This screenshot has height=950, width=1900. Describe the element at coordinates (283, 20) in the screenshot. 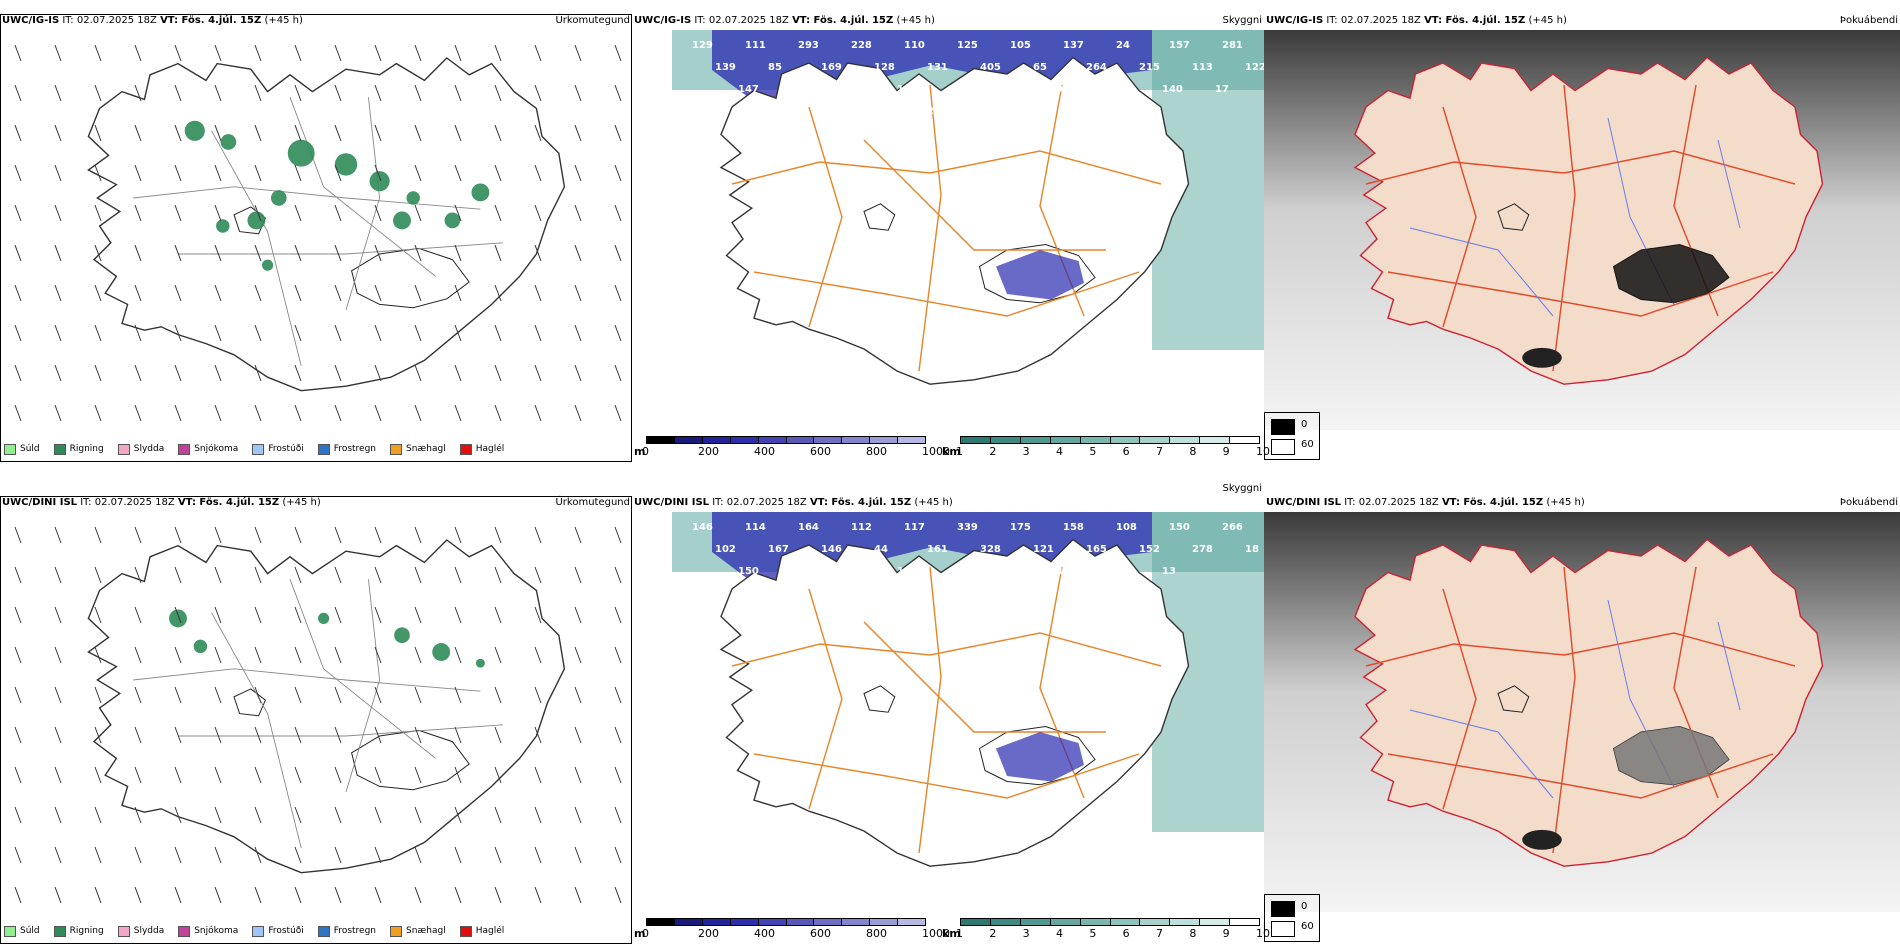

I see `lead-time: (+45 h)` at that location.